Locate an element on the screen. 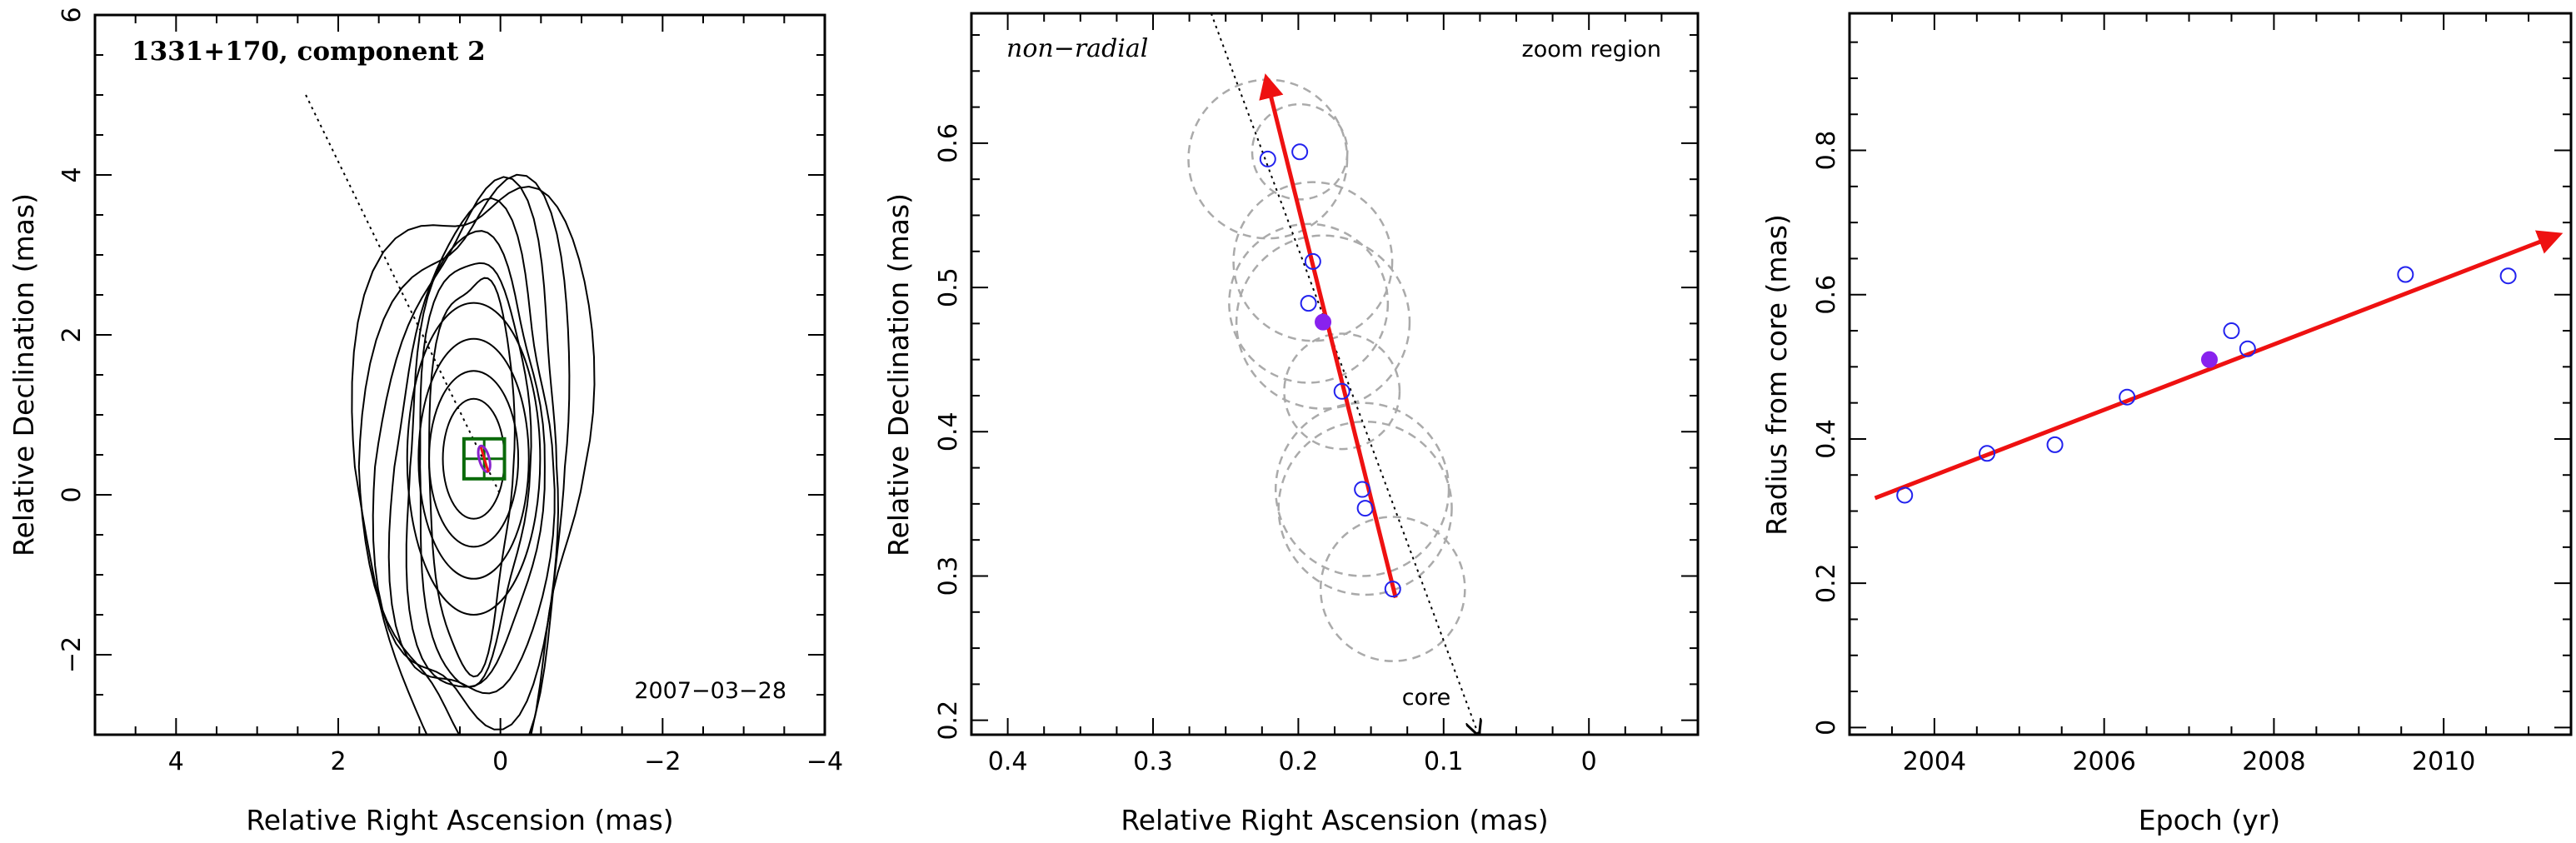  panel2-y-tick-label: 0.2 is located at coordinates (948, 721).